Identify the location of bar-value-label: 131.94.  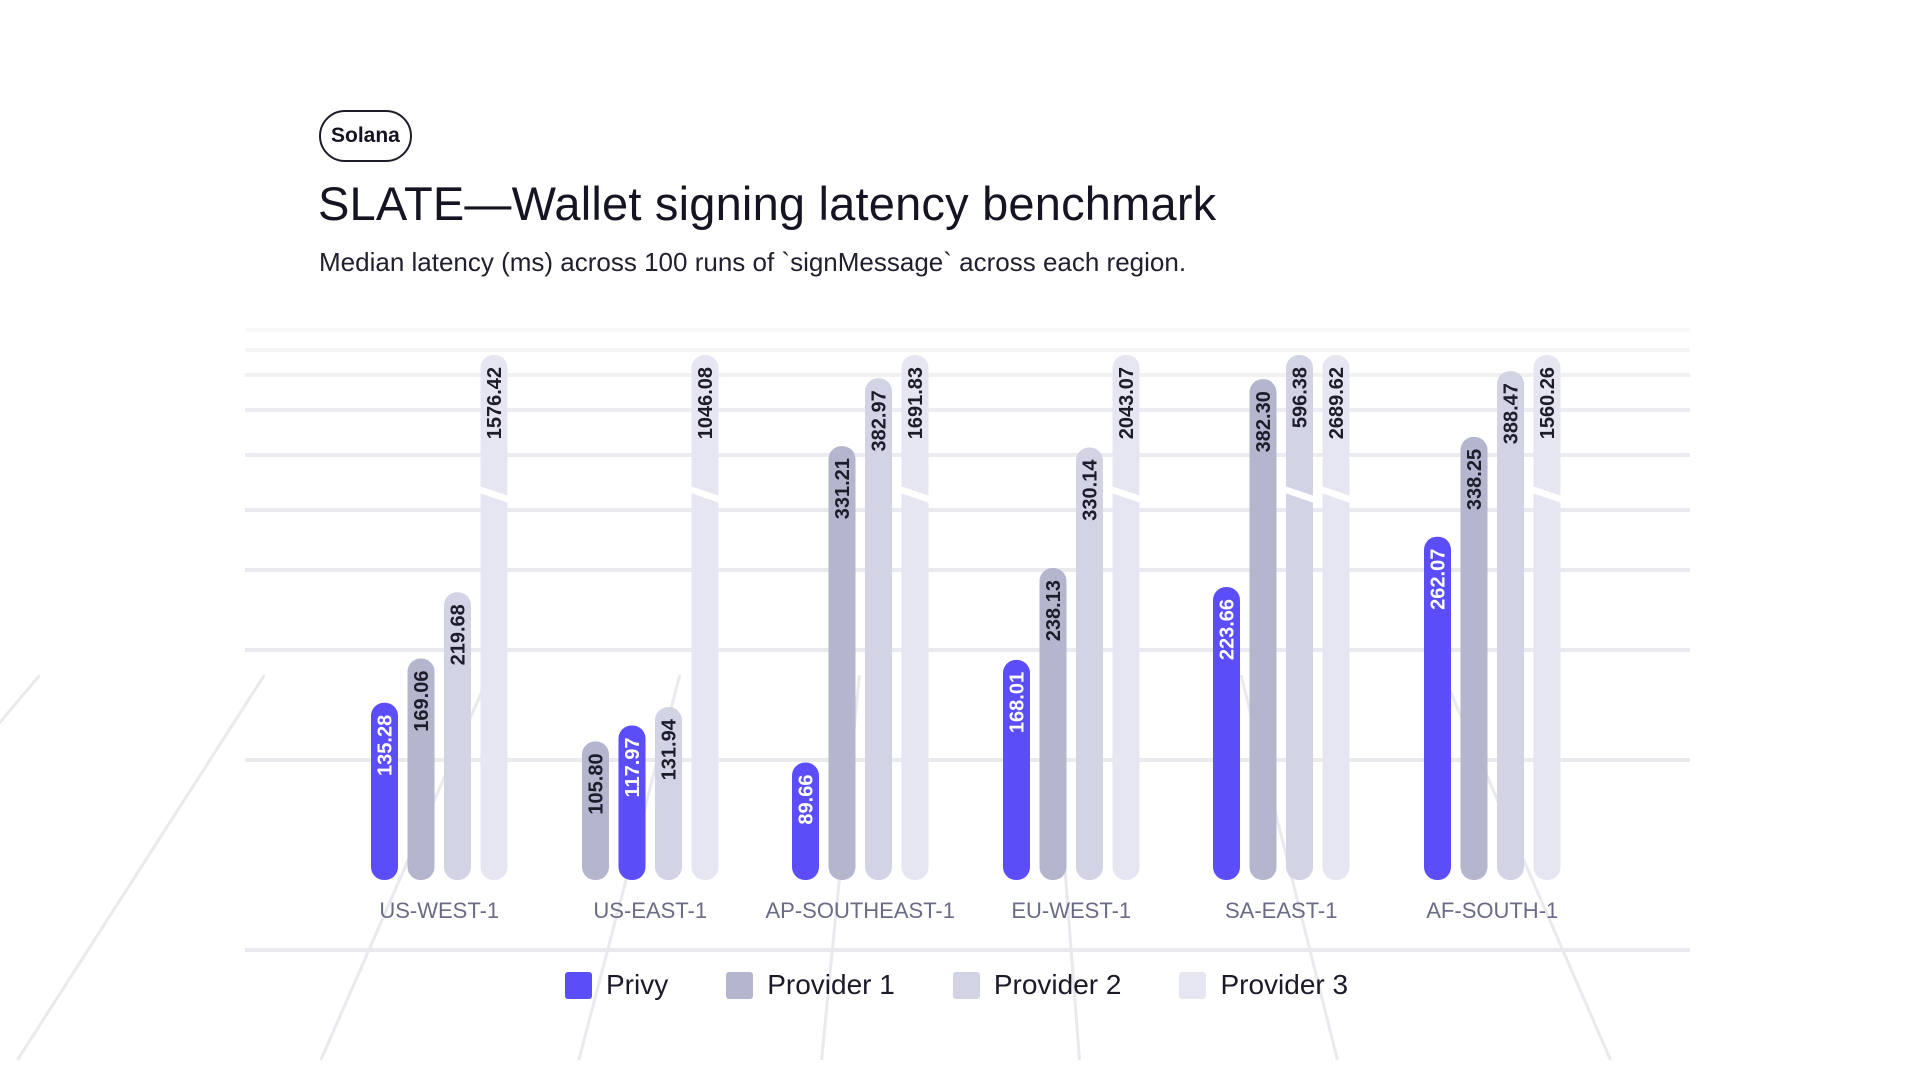
(670, 749).